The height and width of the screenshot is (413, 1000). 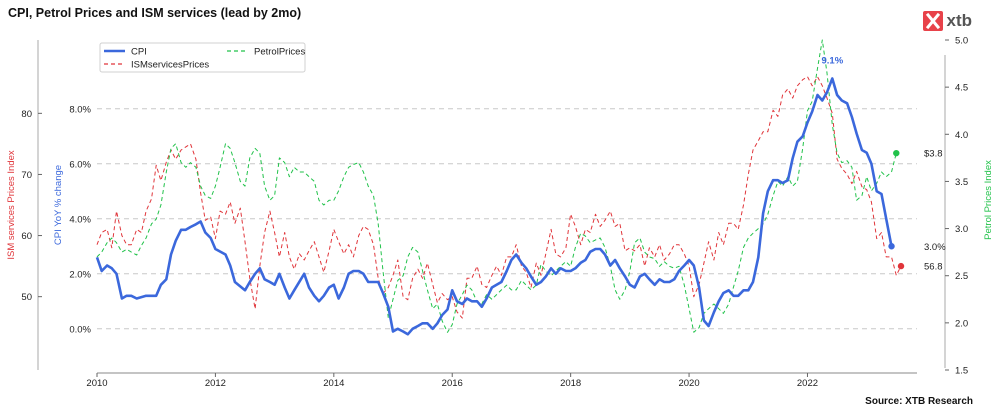 What do you see at coordinates (139, 52) in the screenshot?
I see `legend-label-cpi: CPI` at bounding box center [139, 52].